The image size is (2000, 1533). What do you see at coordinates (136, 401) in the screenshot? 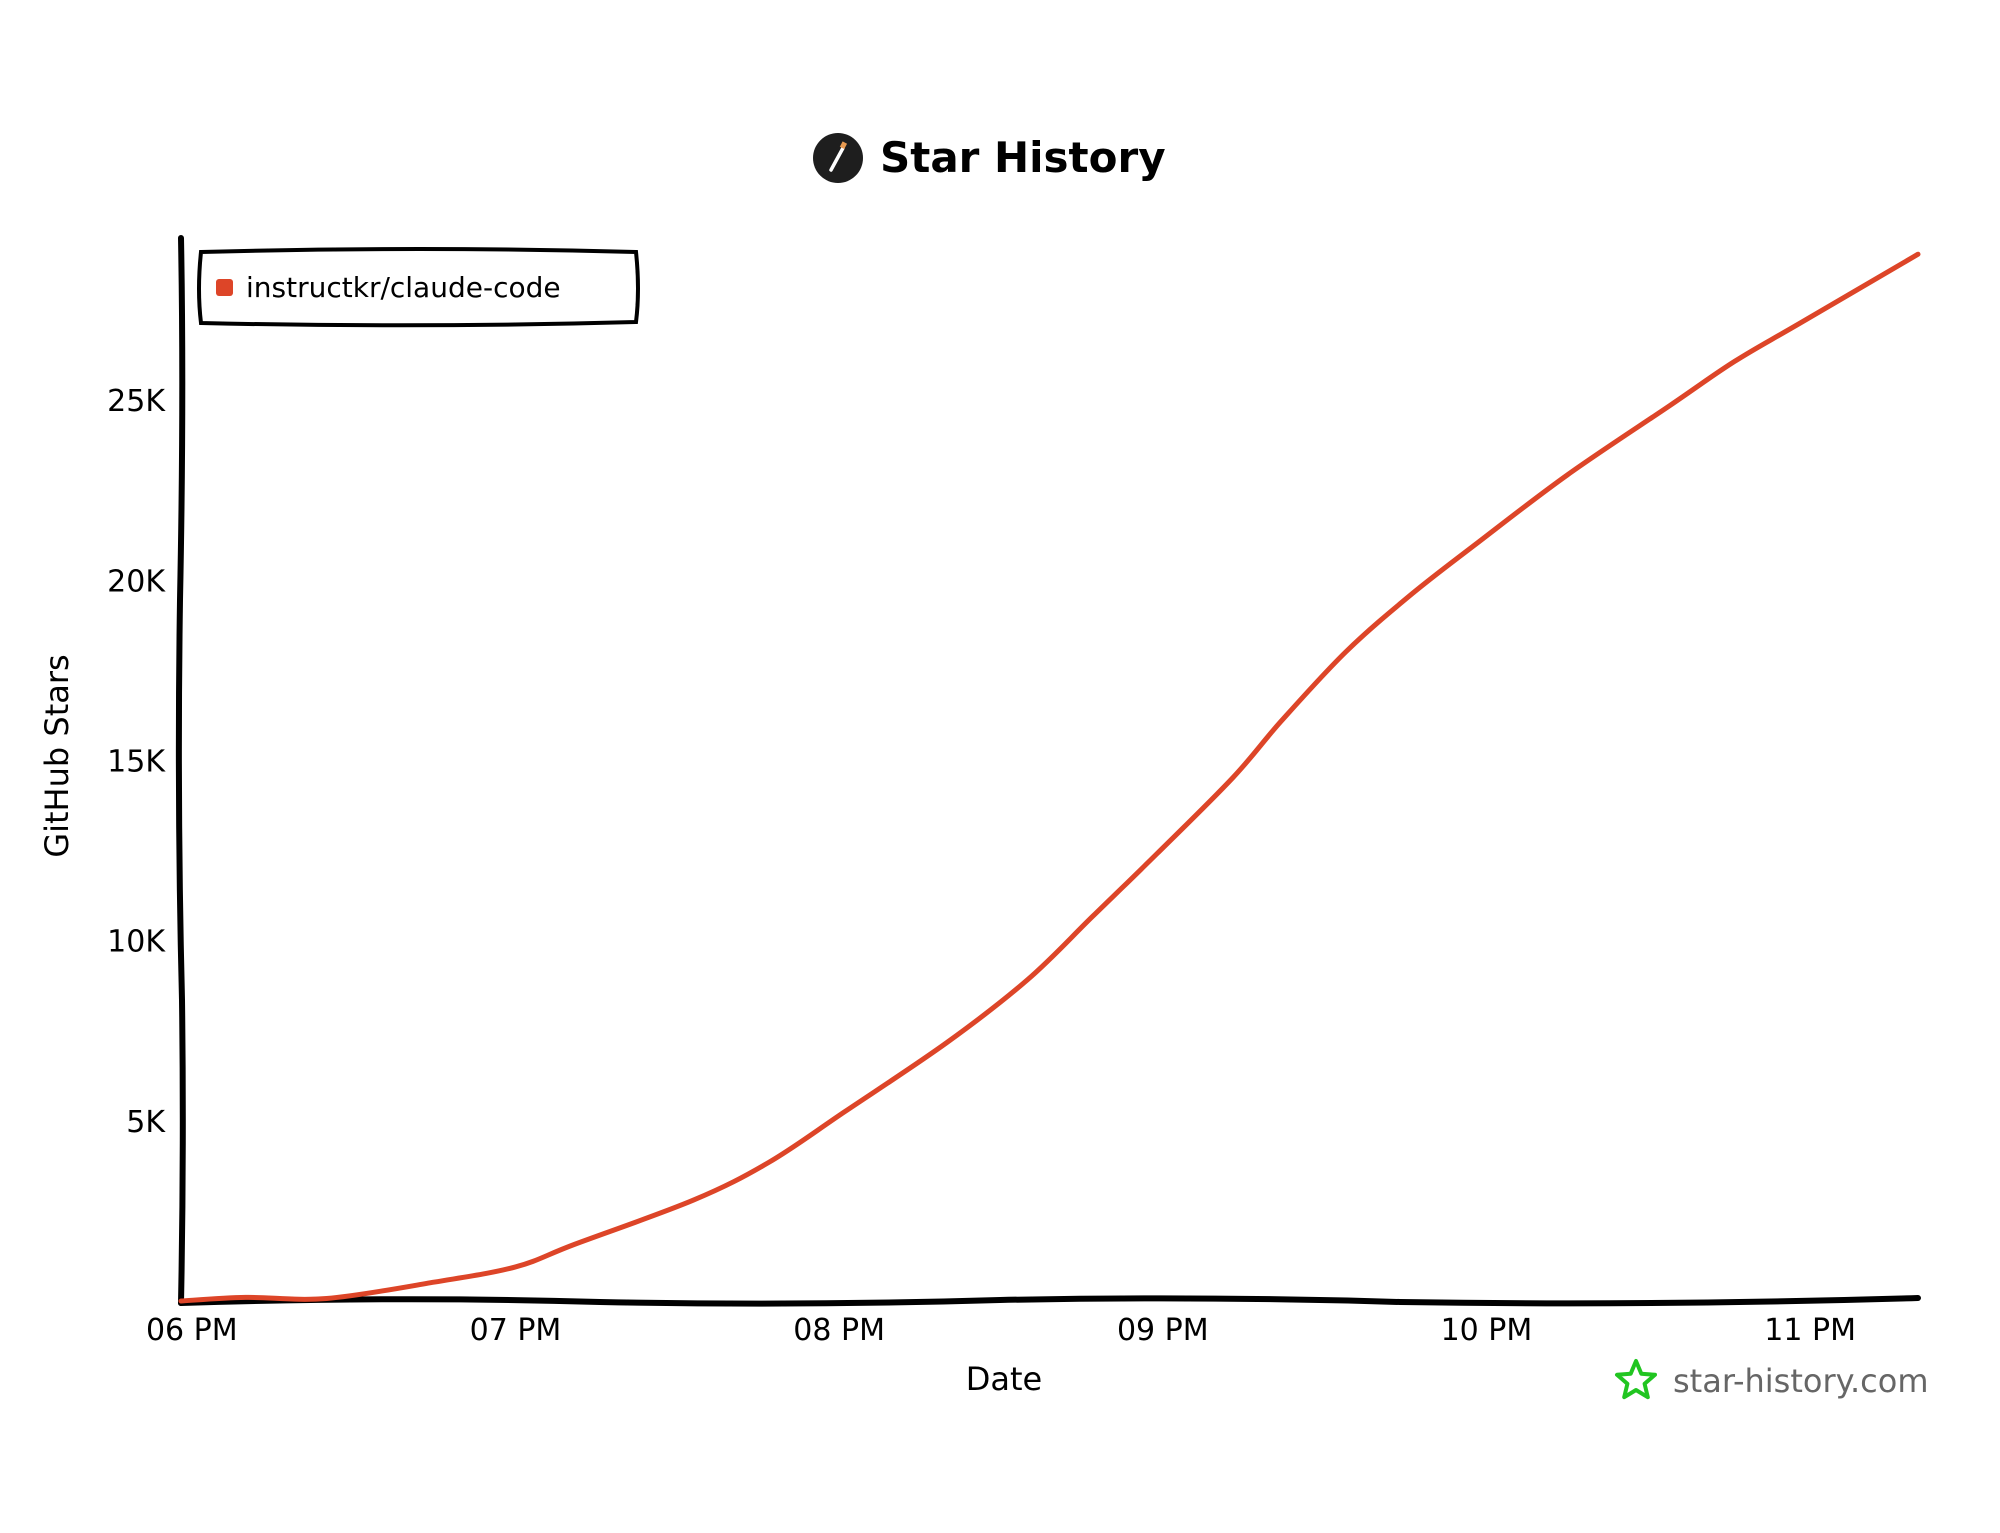
I see `y-tick-label: 25K` at bounding box center [136, 401].